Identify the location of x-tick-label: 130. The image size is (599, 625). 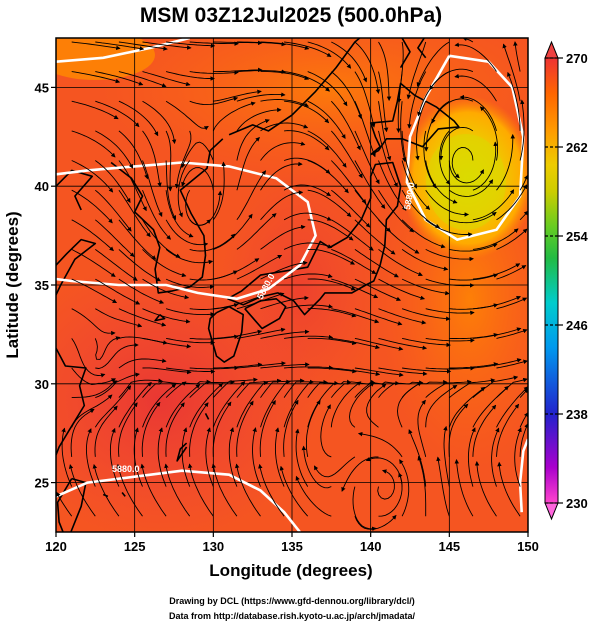
(213, 546).